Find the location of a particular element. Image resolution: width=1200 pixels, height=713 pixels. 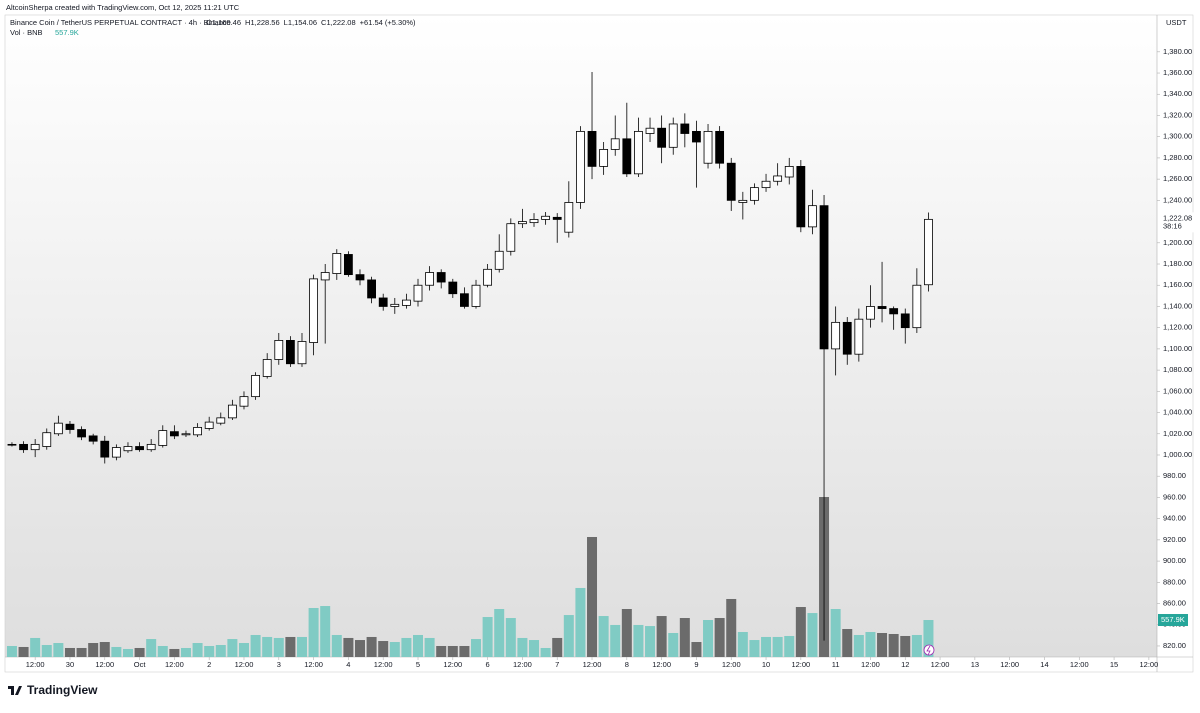

countdown: 38:16 is located at coordinates (1172, 225).